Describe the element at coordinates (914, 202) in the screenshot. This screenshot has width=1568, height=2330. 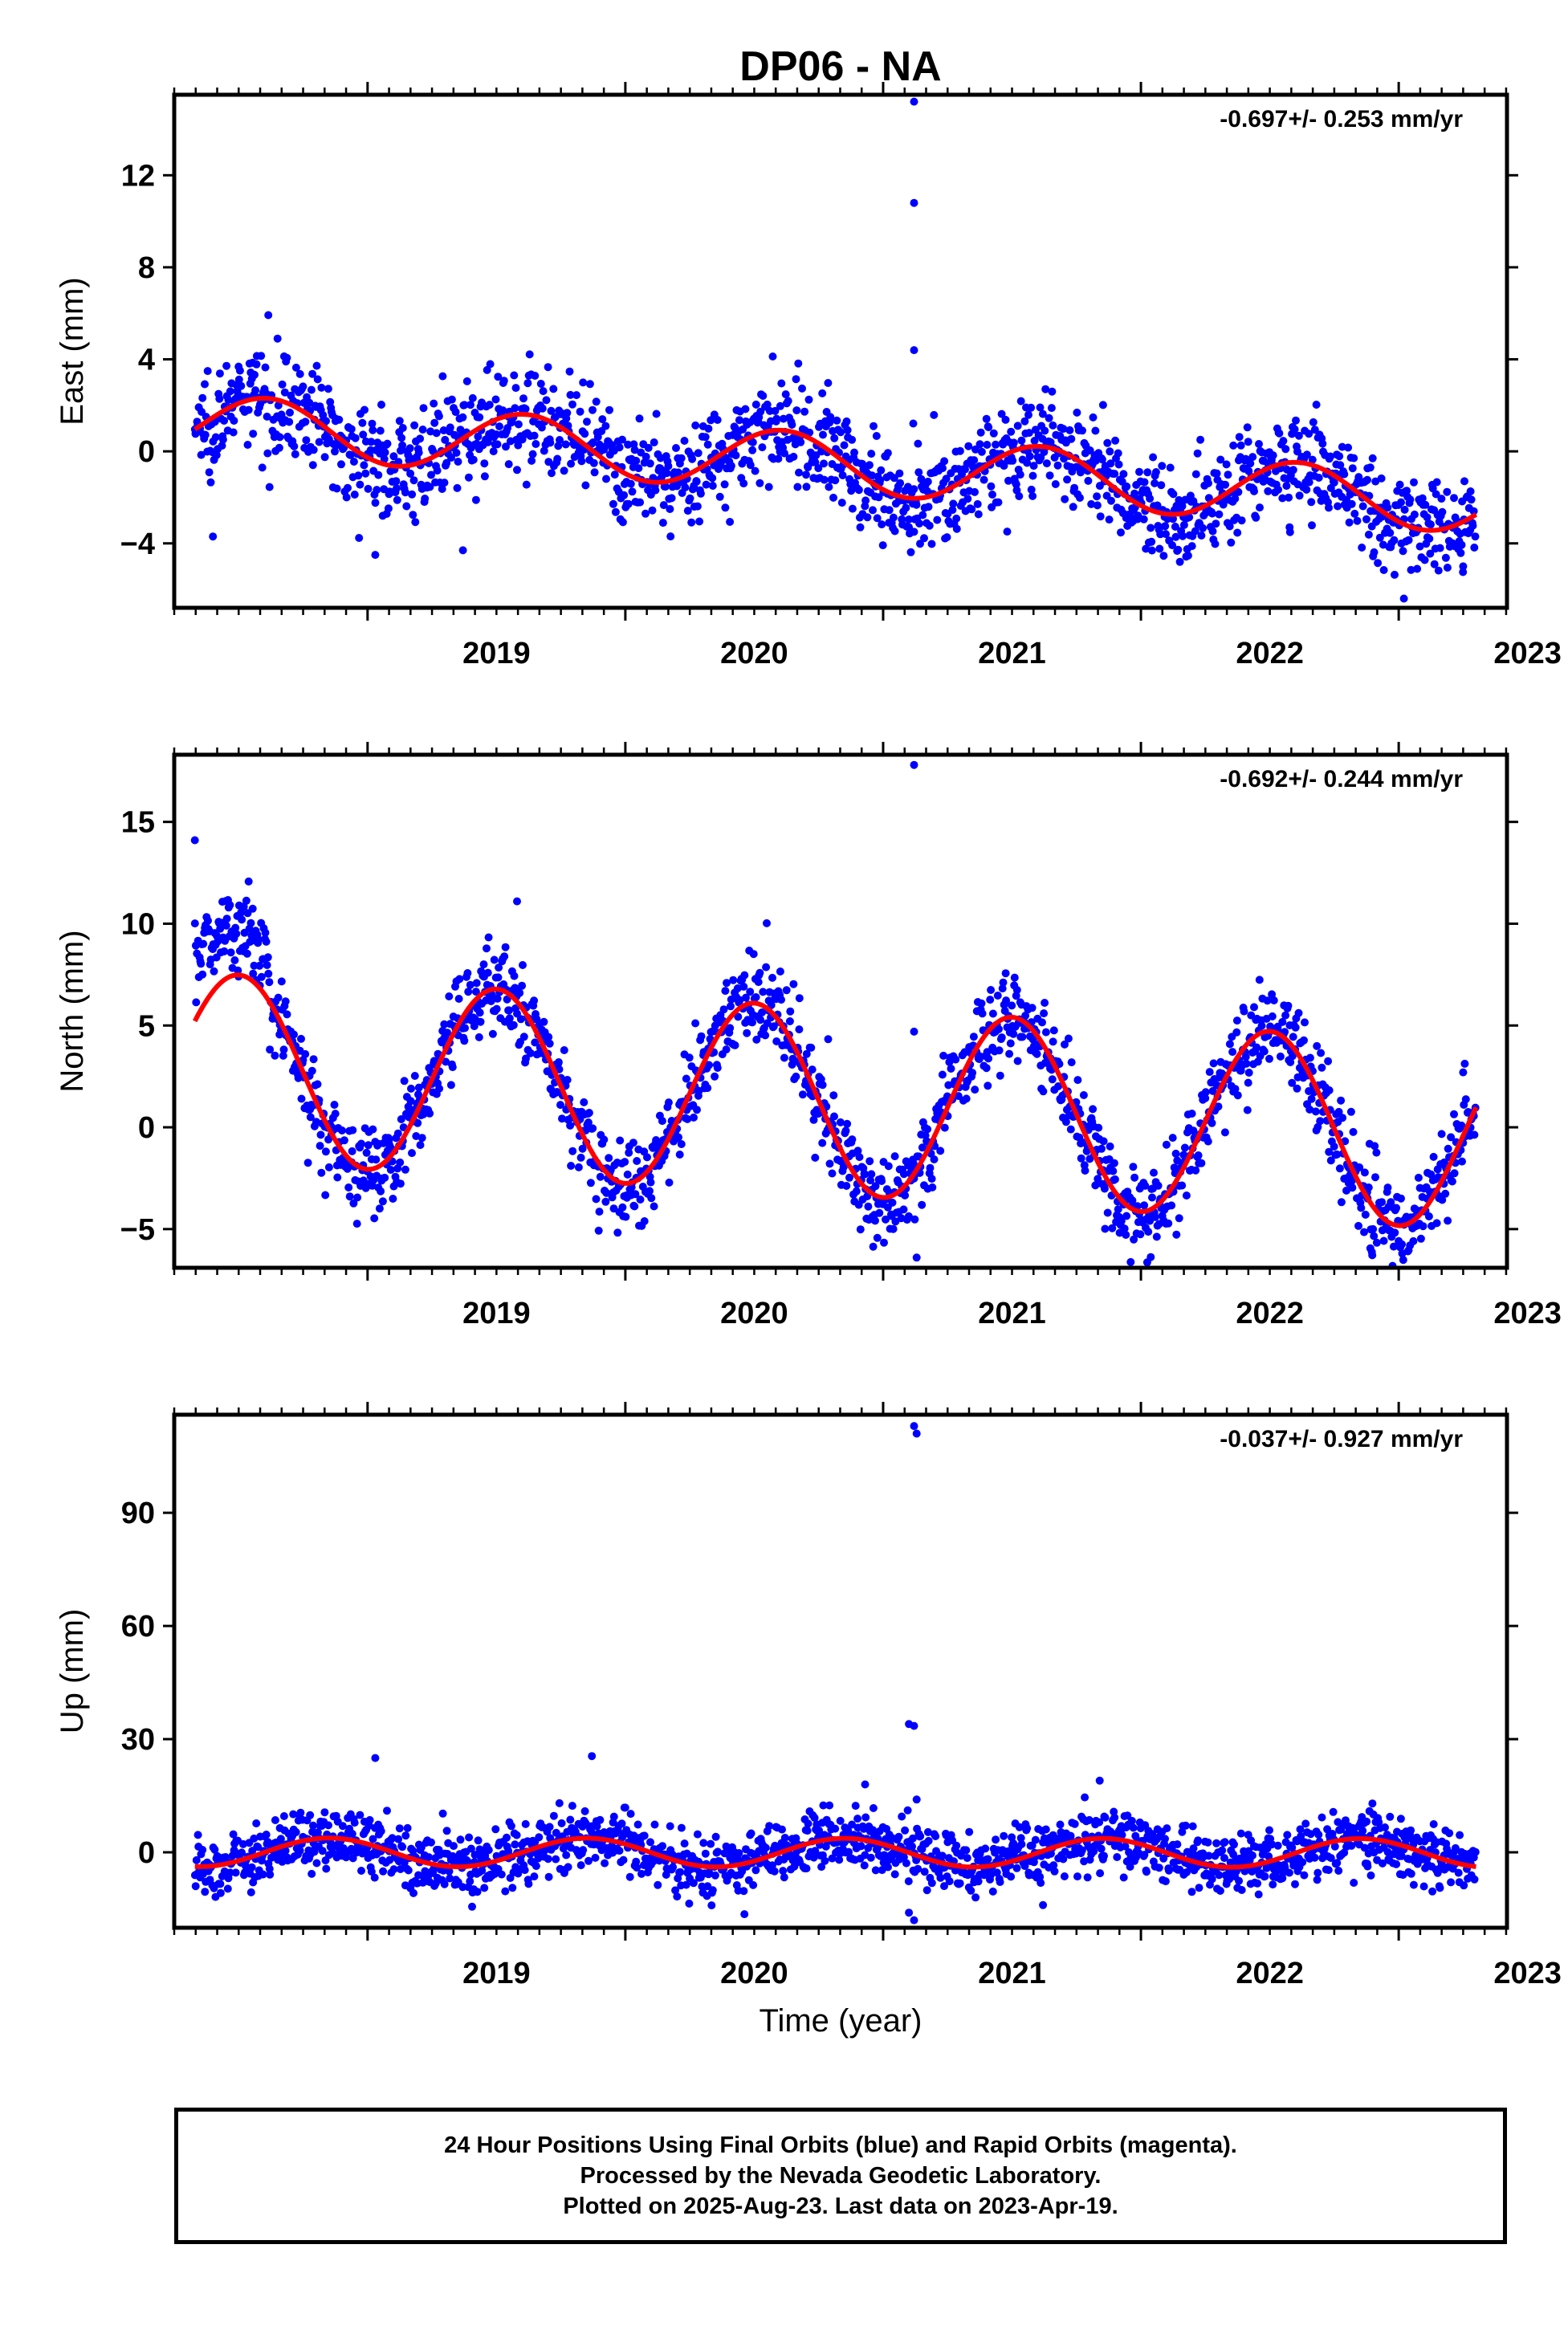
I see `east-outlier-point` at that location.